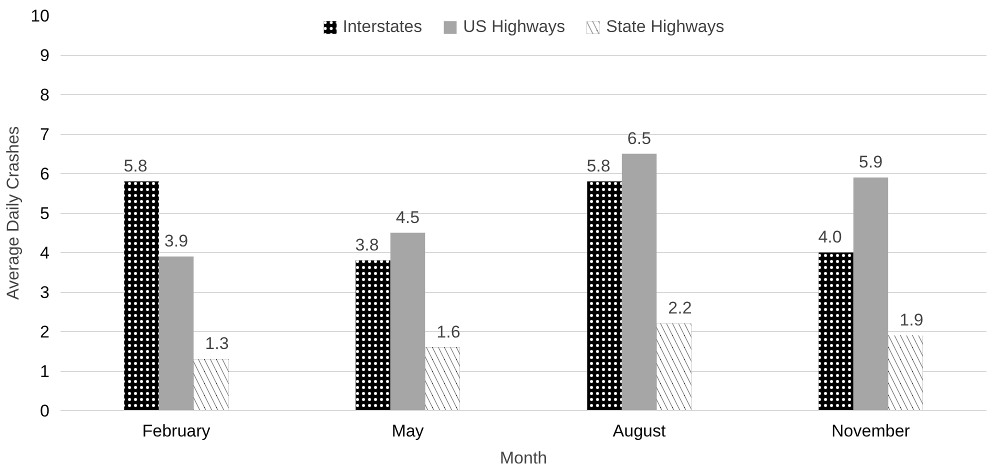 The height and width of the screenshot is (470, 996). I want to click on data-label: 3.9, so click(176, 240).